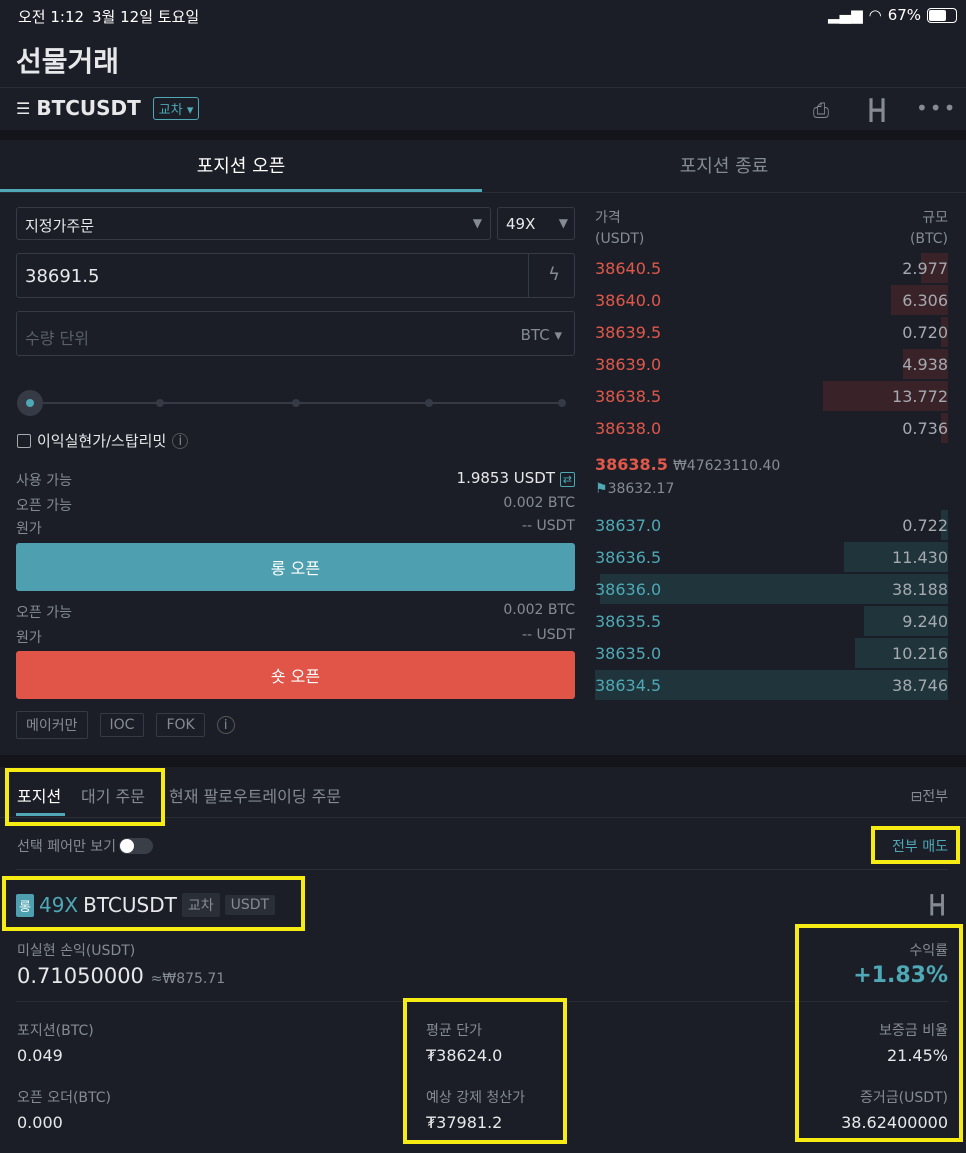 This screenshot has height=1153, width=966. I want to click on long-open-button: 롱 오픈, so click(295, 567).